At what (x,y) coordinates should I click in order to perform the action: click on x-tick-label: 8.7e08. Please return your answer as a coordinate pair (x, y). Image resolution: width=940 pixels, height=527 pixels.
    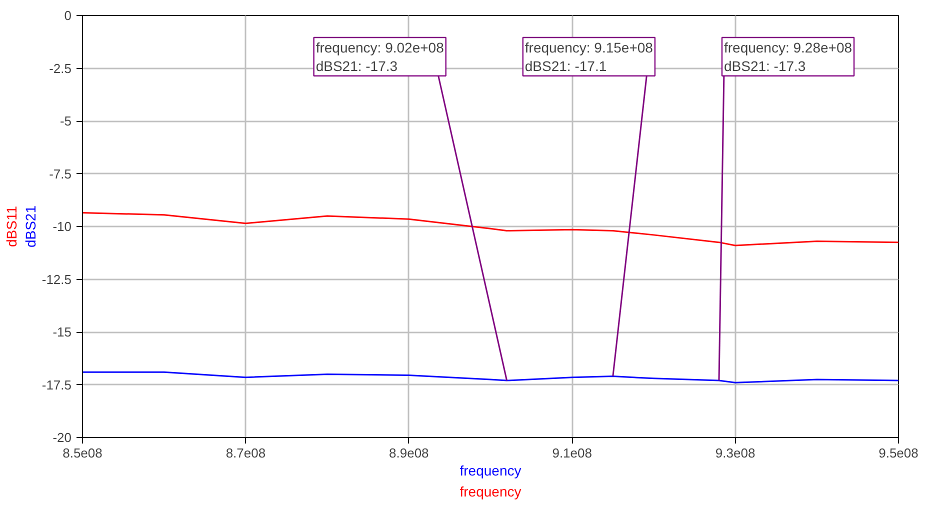
    Looking at the image, I should click on (246, 453).